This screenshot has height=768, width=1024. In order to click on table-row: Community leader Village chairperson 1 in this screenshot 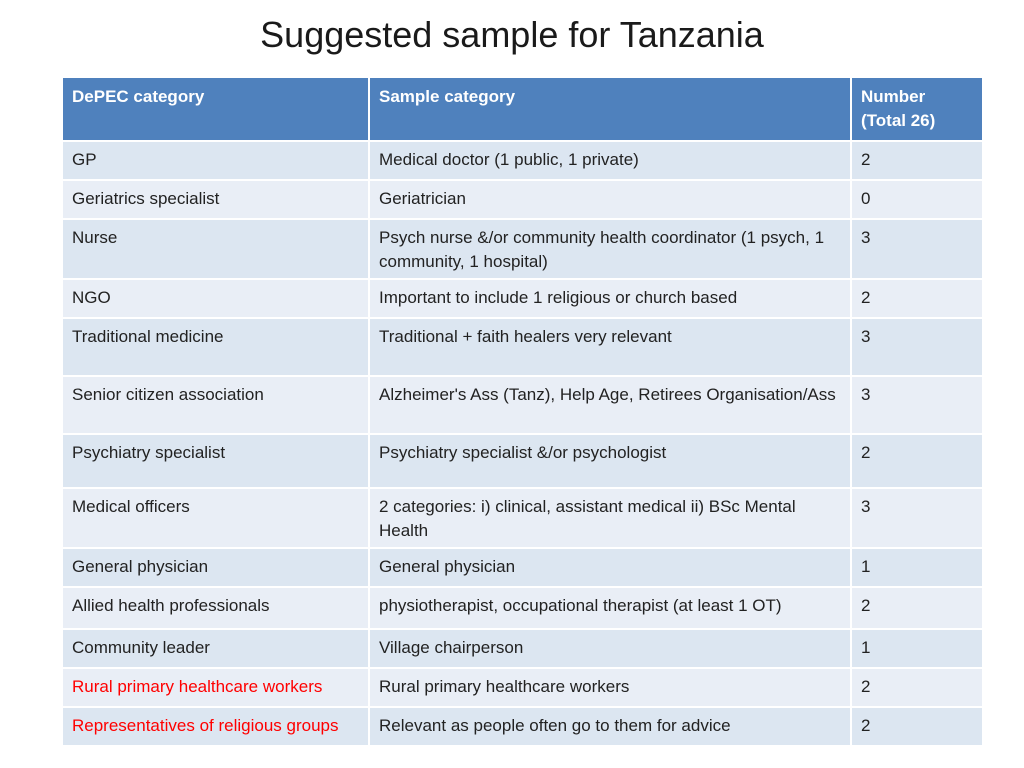, I will do `click(522, 648)`.